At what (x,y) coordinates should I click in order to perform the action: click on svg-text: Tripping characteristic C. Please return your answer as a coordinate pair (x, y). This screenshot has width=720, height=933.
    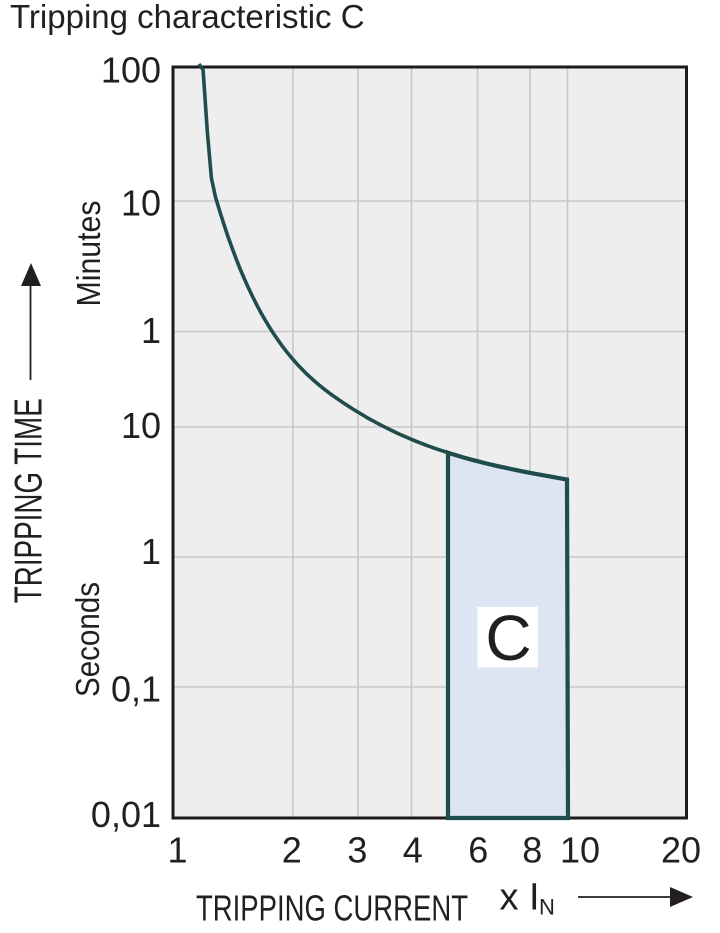
    Looking at the image, I should click on (187, 17).